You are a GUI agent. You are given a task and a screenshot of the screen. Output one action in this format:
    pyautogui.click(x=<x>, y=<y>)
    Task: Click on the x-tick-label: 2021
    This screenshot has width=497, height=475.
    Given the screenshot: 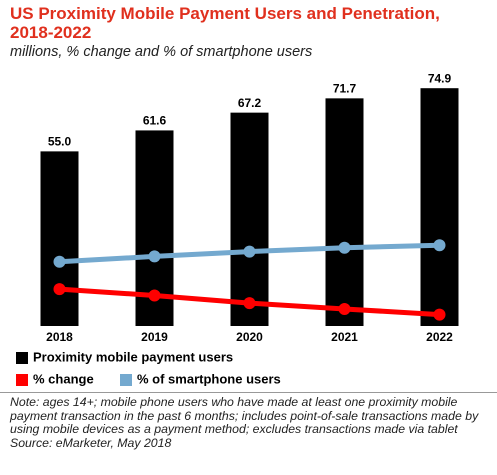 What is the action you would take?
    pyautogui.click(x=344, y=337)
    